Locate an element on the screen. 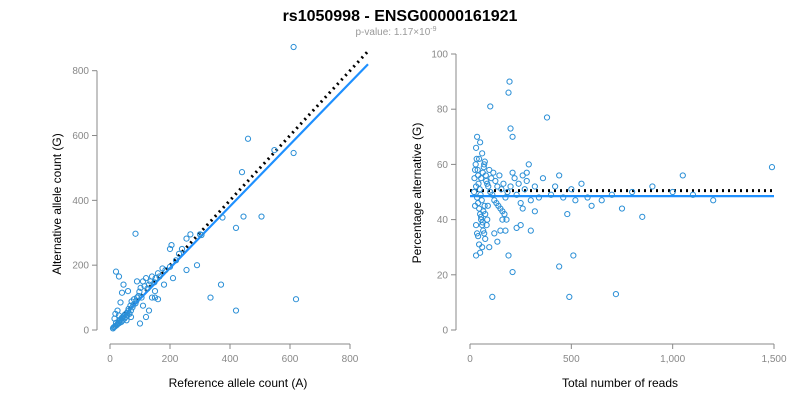  right-y-tick-label: 100 is located at coordinates (439, 55).